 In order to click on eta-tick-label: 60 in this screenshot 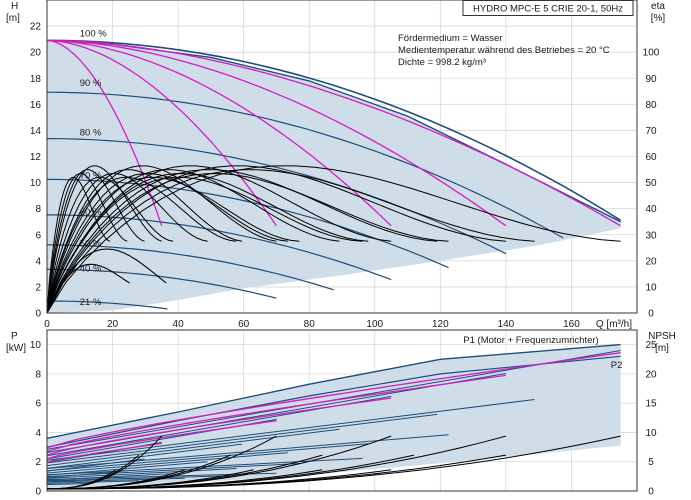, I will do `click(651, 157)`.